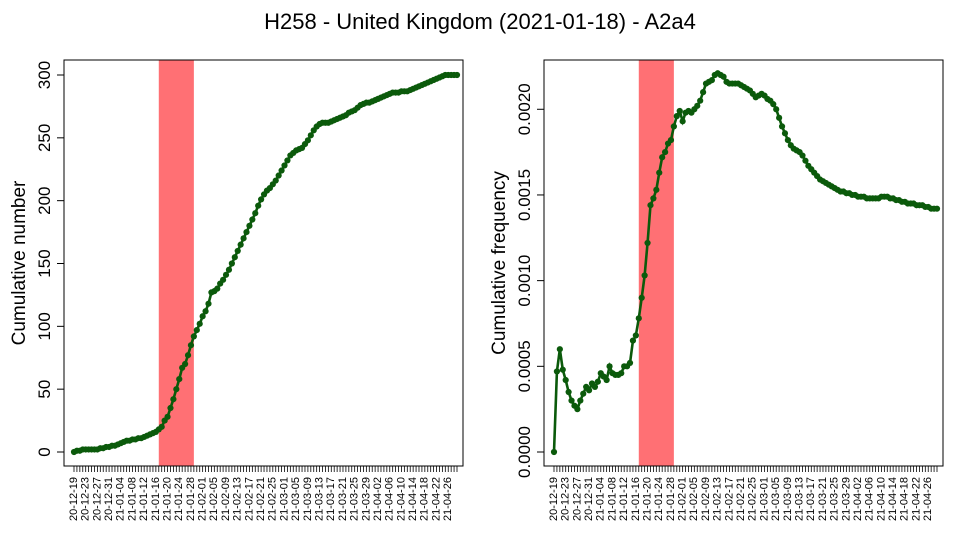  Describe the element at coordinates (413, 499) in the screenshot. I see `x-tick-label: 21-04-14` at that location.